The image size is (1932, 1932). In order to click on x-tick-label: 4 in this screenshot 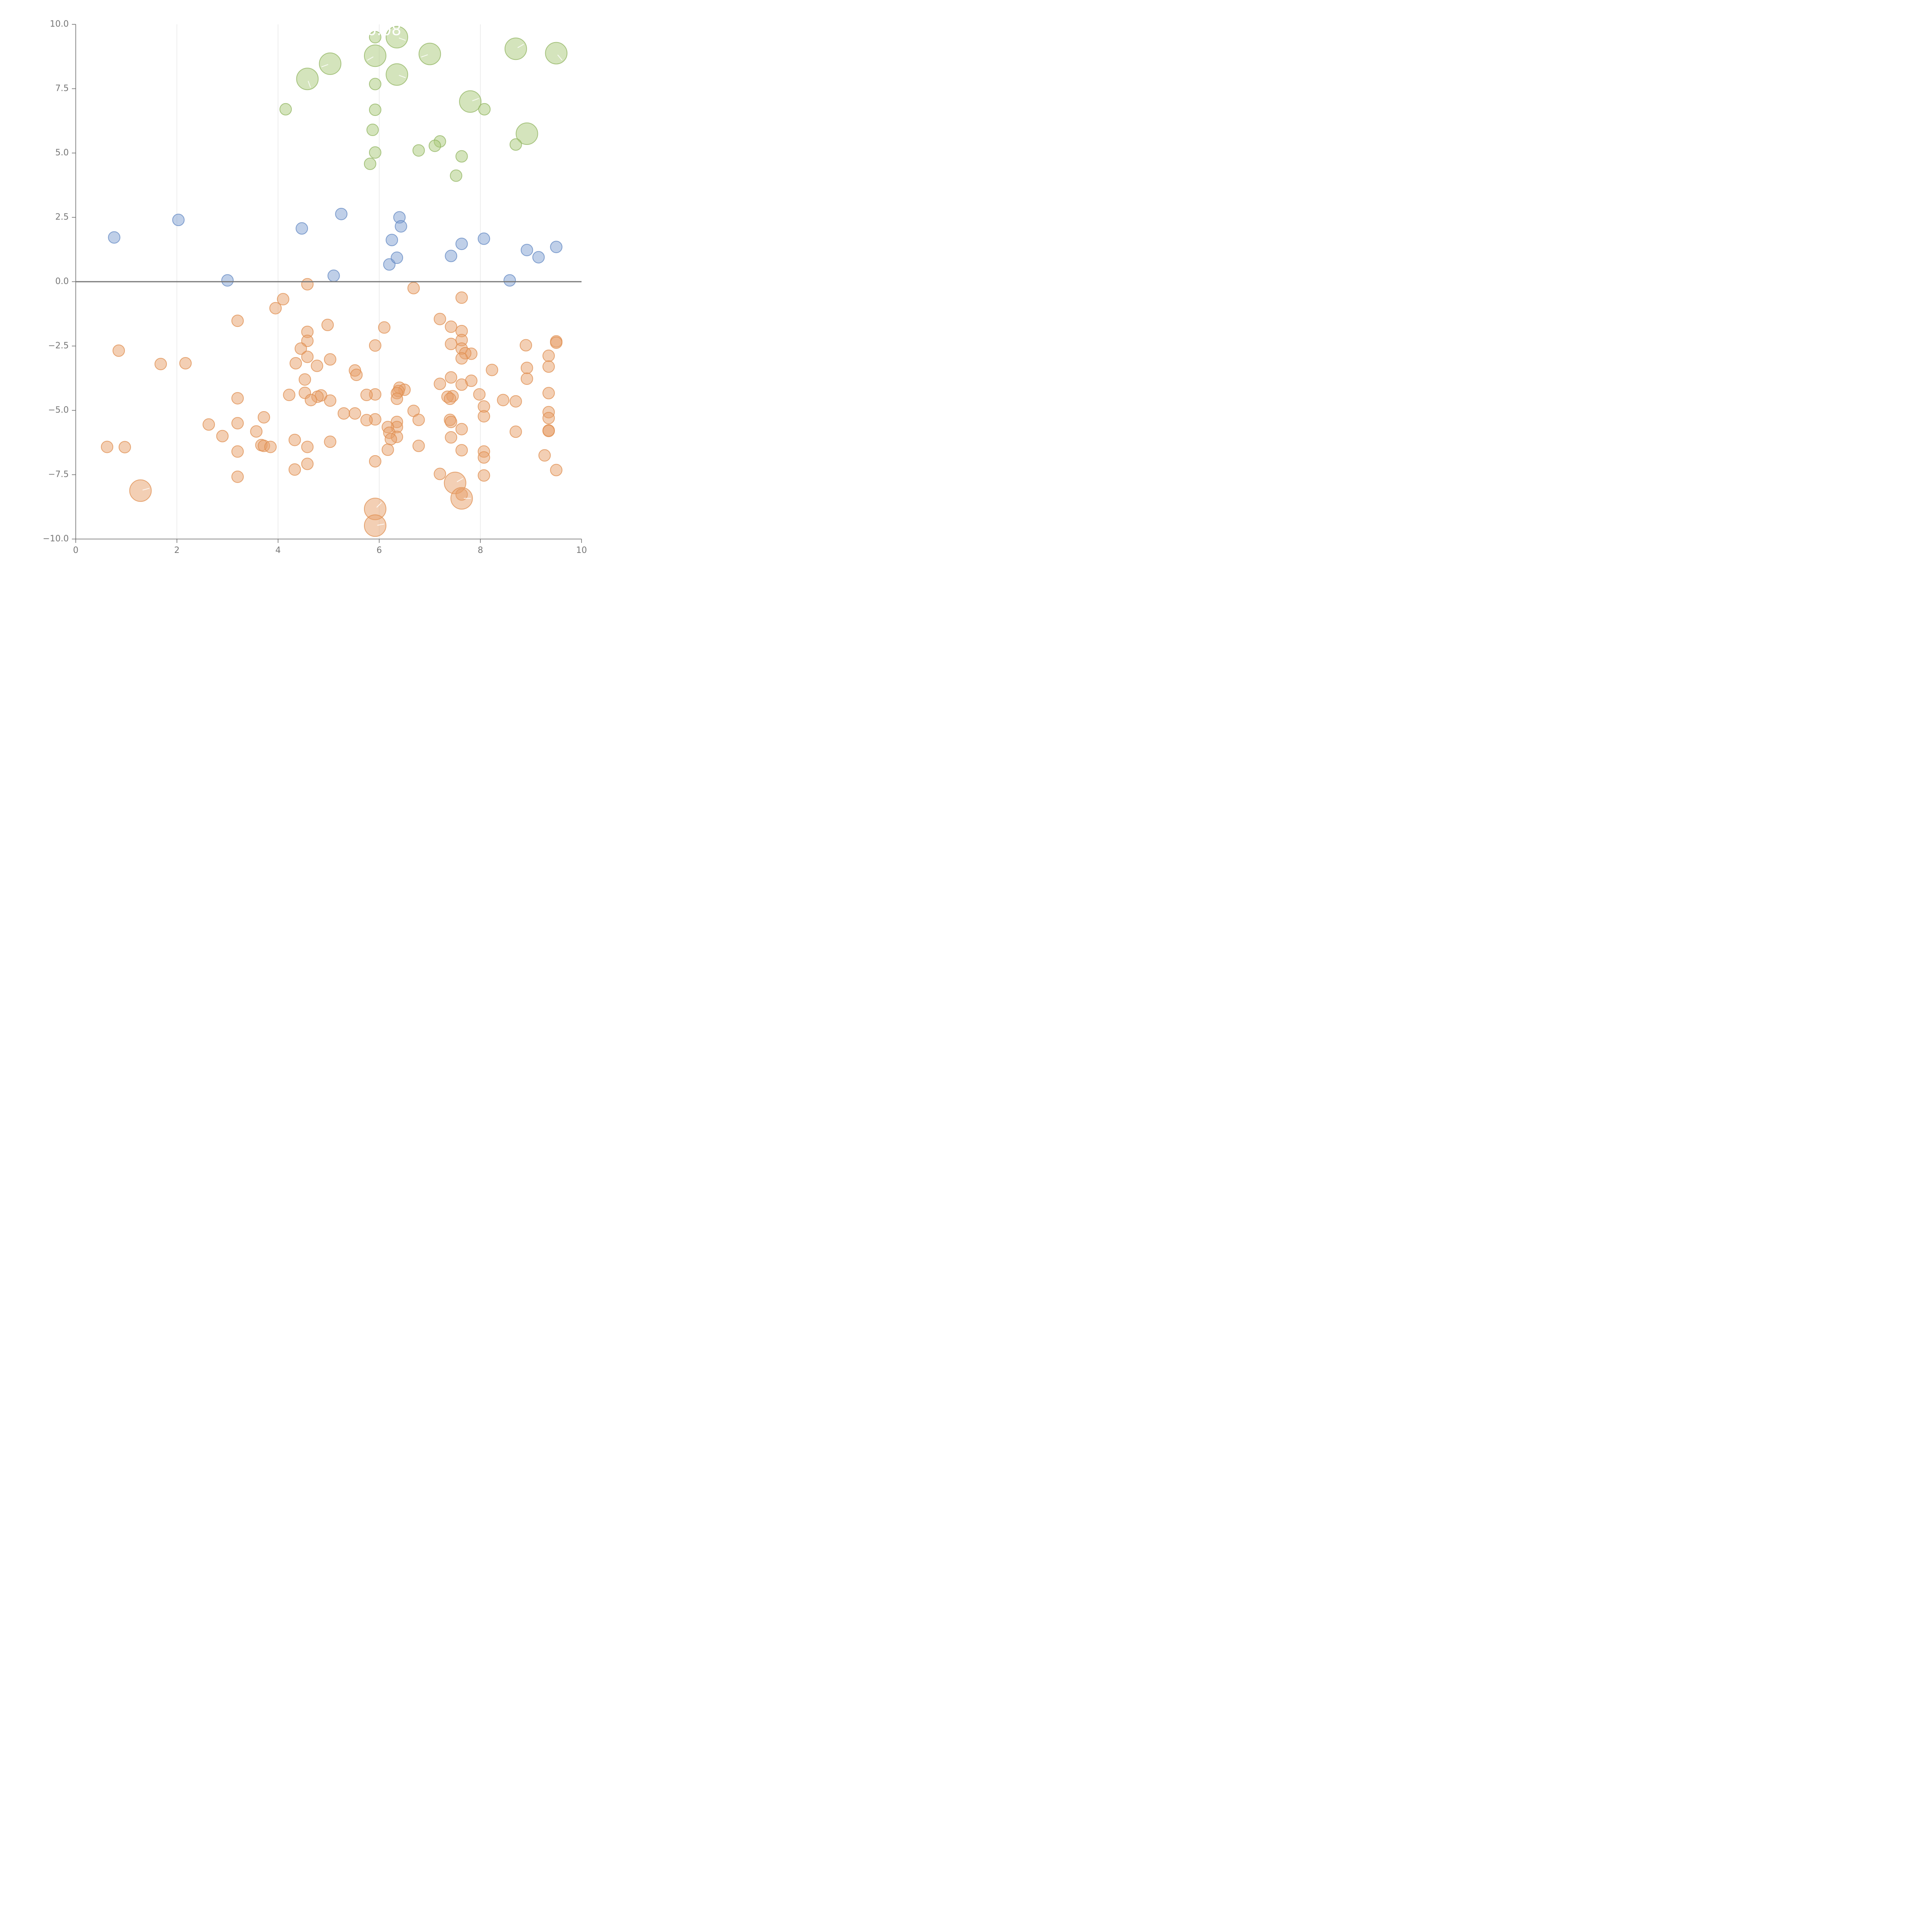, I will do `click(278, 550)`.